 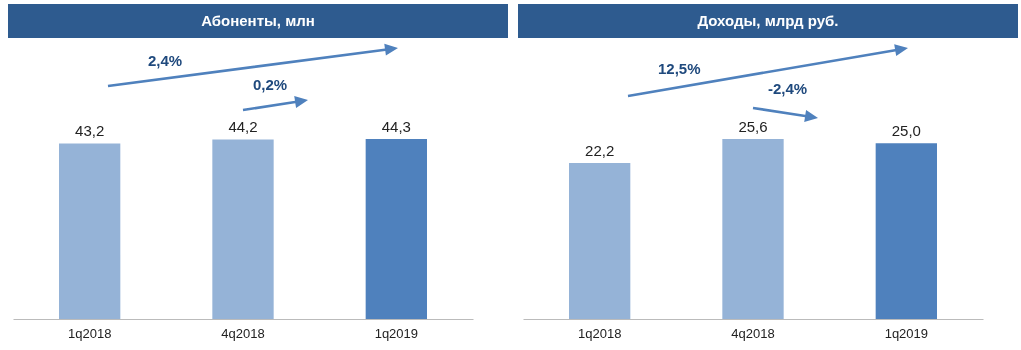 What do you see at coordinates (165, 60) in the screenshot?
I see `text: 2,4%` at bounding box center [165, 60].